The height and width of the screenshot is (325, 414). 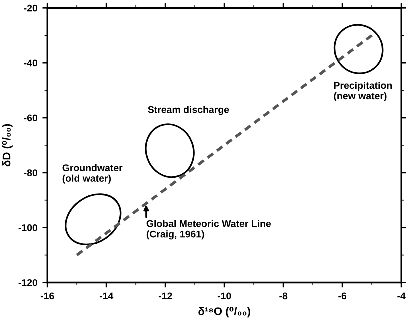 What do you see at coordinates (47, 296) in the screenshot?
I see `x-tick-label: -16` at bounding box center [47, 296].